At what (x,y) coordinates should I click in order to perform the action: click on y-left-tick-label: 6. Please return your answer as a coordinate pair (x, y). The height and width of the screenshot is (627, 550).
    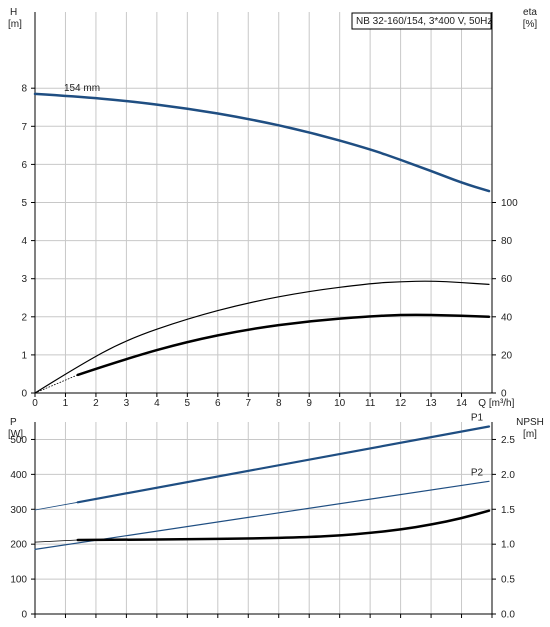
    Looking at the image, I should click on (24, 165).